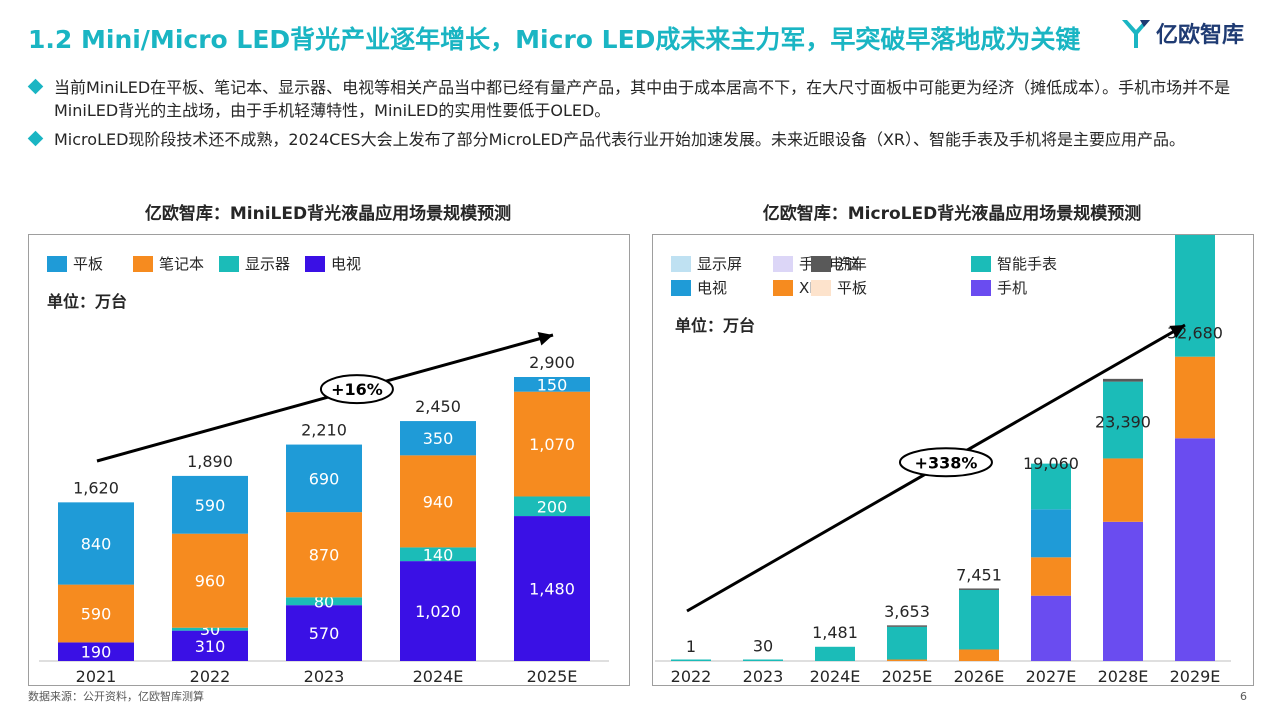 This screenshot has width=1280, height=720. What do you see at coordinates (181, 264) in the screenshot?
I see `legend-label: 笔记本` at bounding box center [181, 264].